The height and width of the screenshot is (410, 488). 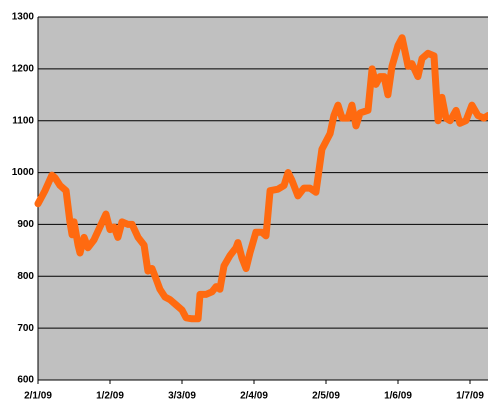 I want to click on x-tick-label: 1/7/09, so click(x=470, y=396).